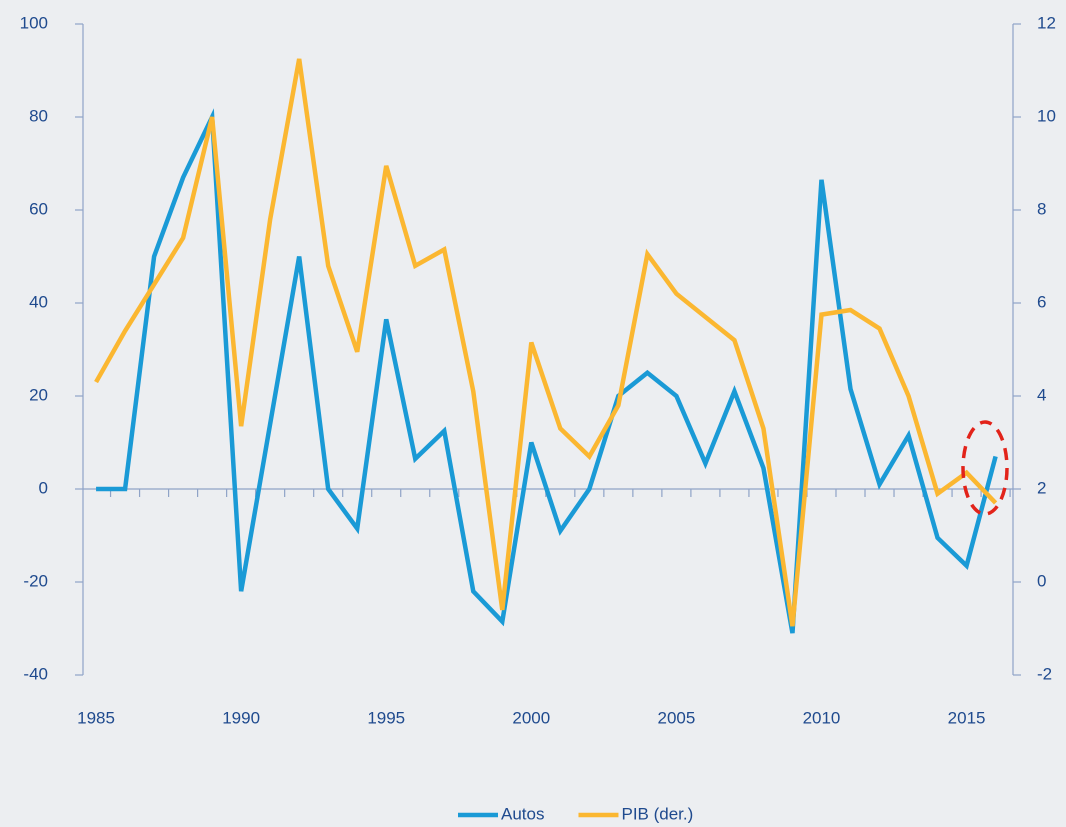 Image resolution: width=1066 pixels, height=827 pixels. What do you see at coordinates (1044, 673) in the screenshot?
I see `y2-tick-label: -2` at bounding box center [1044, 673].